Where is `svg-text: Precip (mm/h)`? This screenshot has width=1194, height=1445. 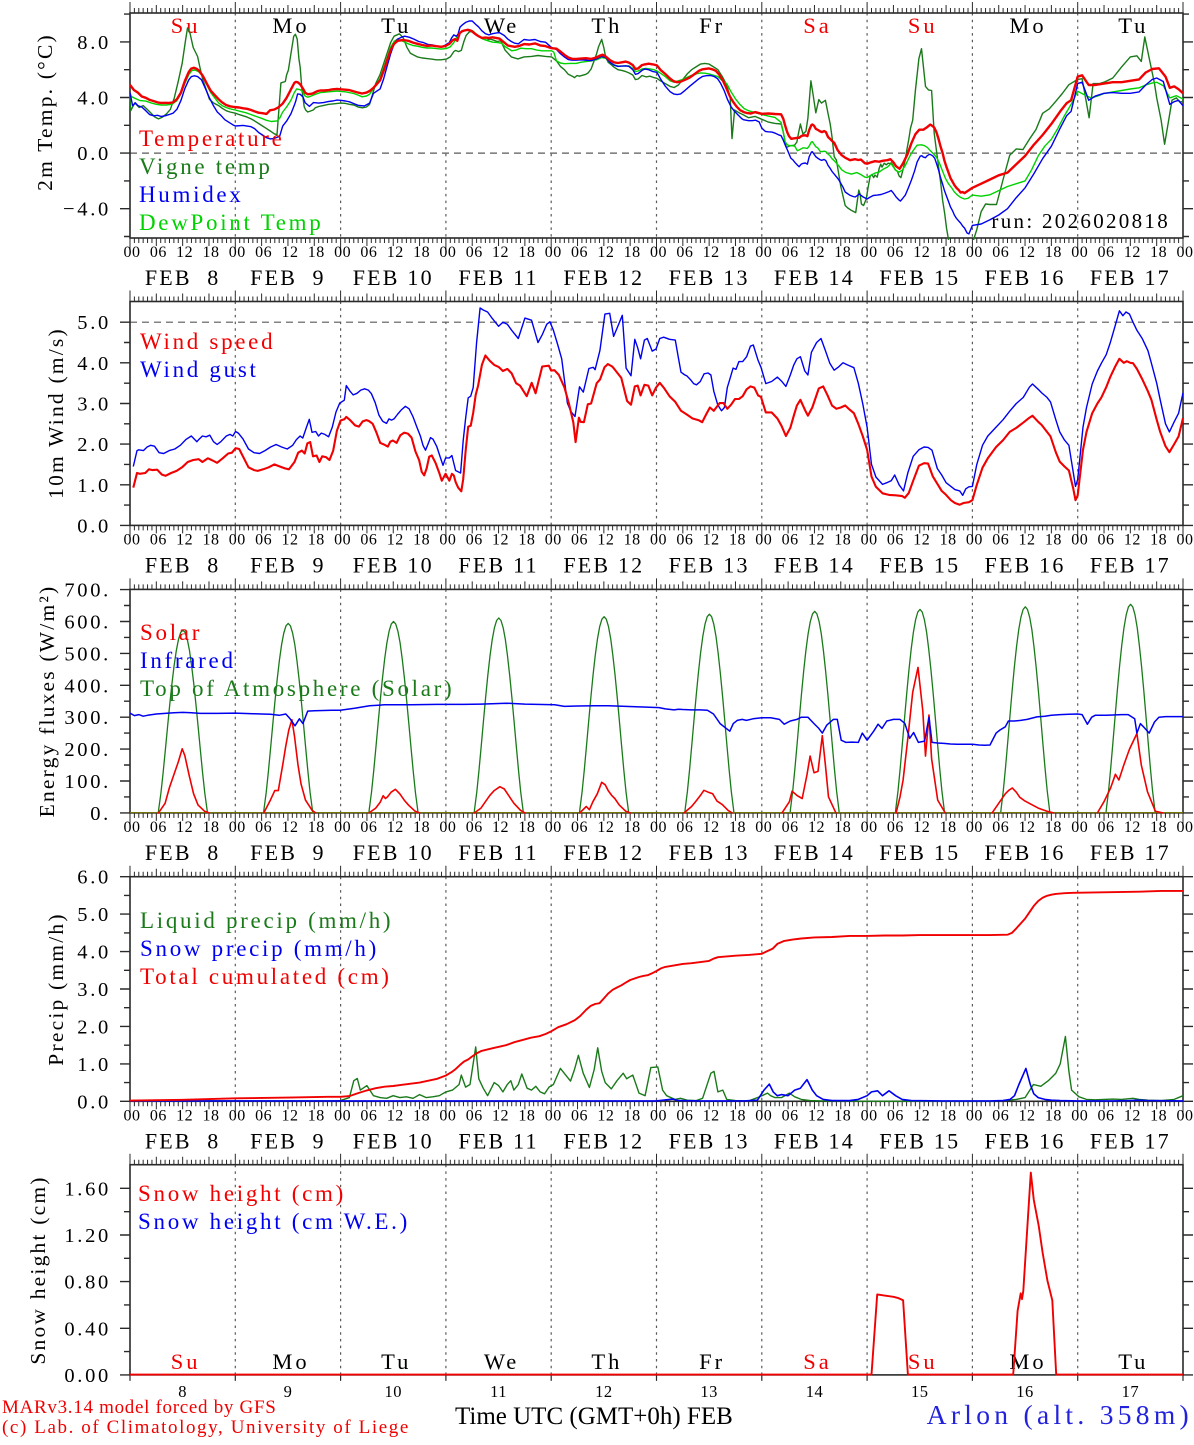
svg-text: Precip (mm/h) is located at coordinates (56, 988).